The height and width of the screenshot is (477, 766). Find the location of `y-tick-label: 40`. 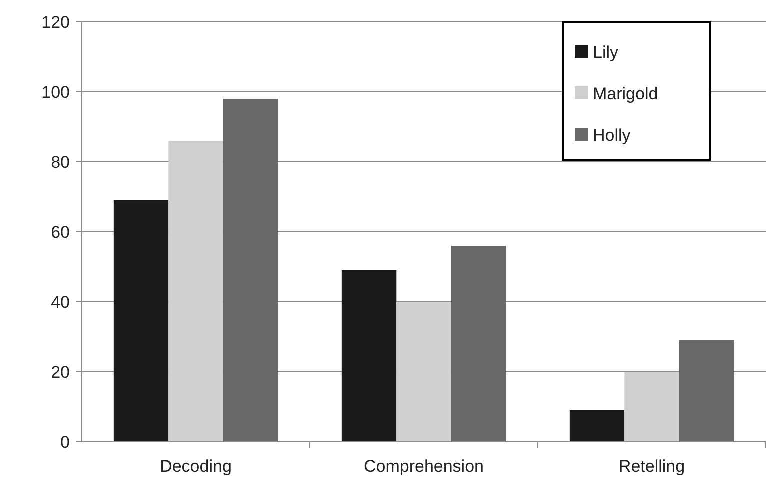

y-tick-label: 40 is located at coordinates (60, 302).